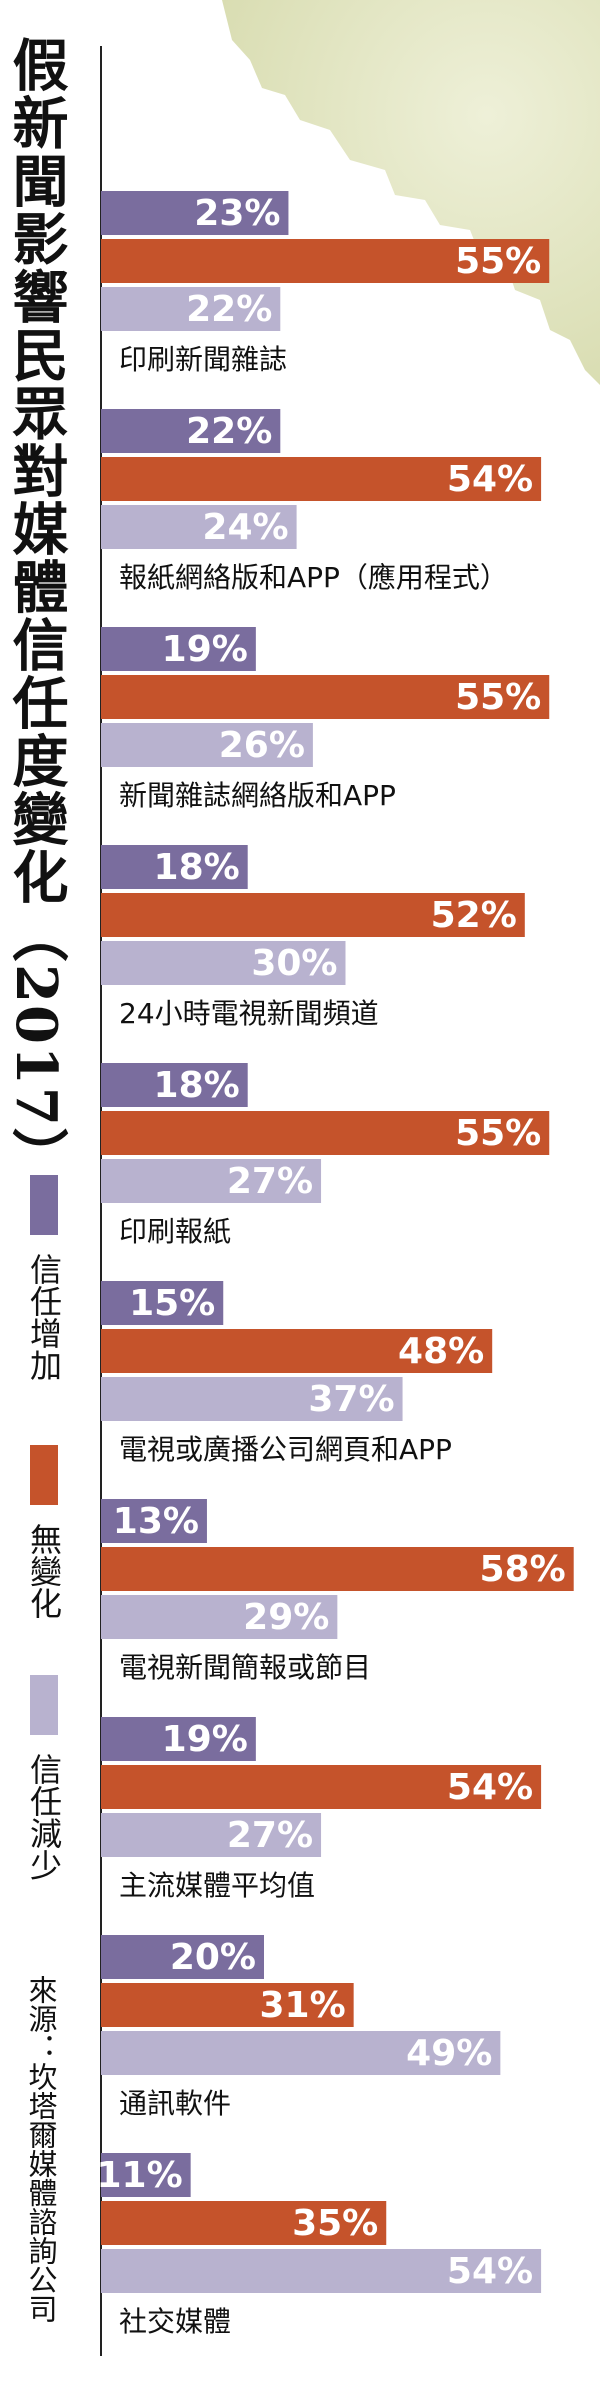  Describe the element at coordinates (441, 1351) in the screenshot. I see `value-label: 48%` at that location.